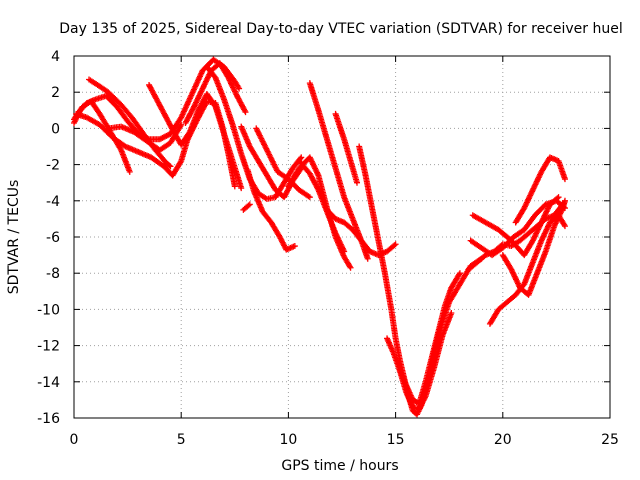 This screenshot has height=480, width=640. What do you see at coordinates (53, 202) in the screenshot?
I see `y-tick-label: -4` at bounding box center [53, 202].